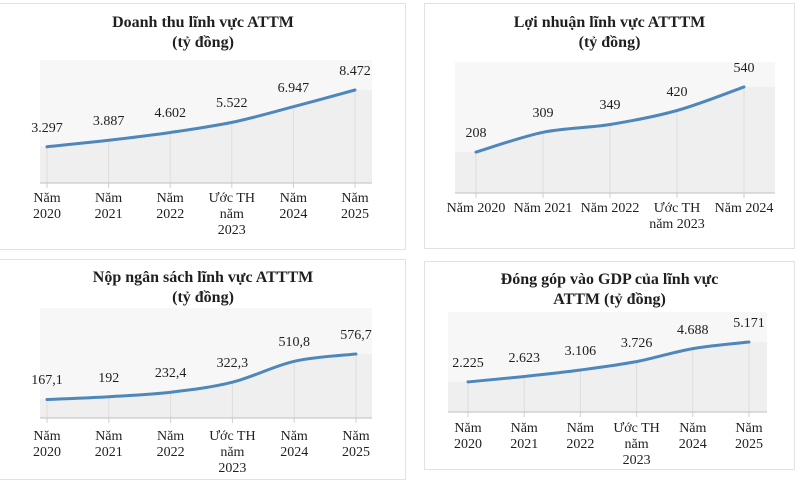 The width and height of the screenshot is (800, 489). I want to click on chart-title-text: Nộp ngân sách lĩnh vực ATTTM, so click(203, 277).